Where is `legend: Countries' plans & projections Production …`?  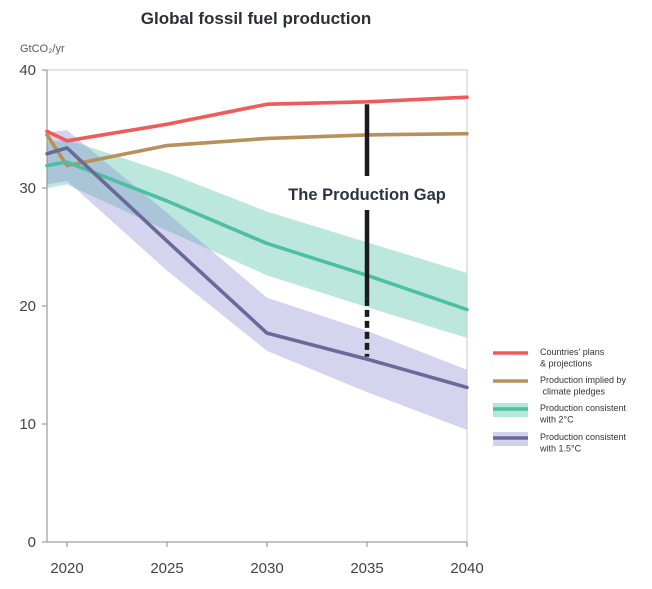 legend: Countries' plans & projections Production … is located at coordinates (560, 400).